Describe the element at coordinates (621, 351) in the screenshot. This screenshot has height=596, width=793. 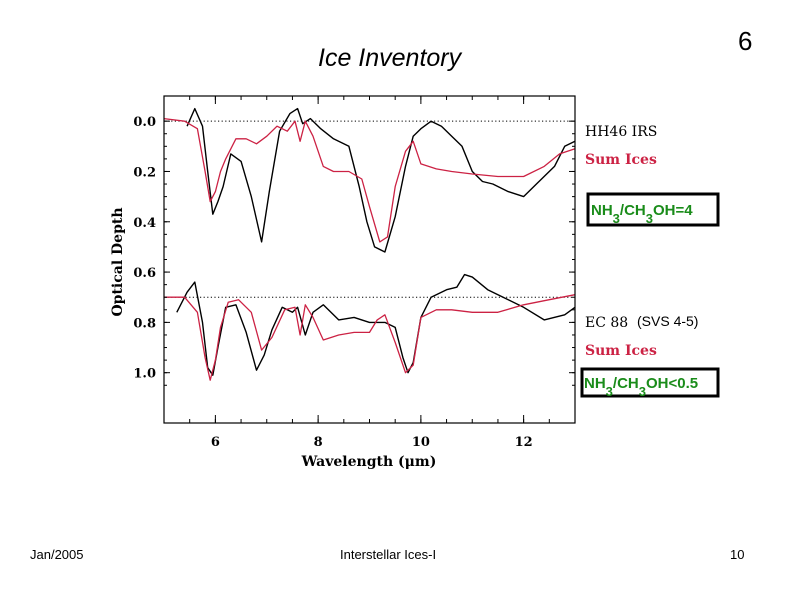
I see `legend-model-2: Sum Ices` at that location.